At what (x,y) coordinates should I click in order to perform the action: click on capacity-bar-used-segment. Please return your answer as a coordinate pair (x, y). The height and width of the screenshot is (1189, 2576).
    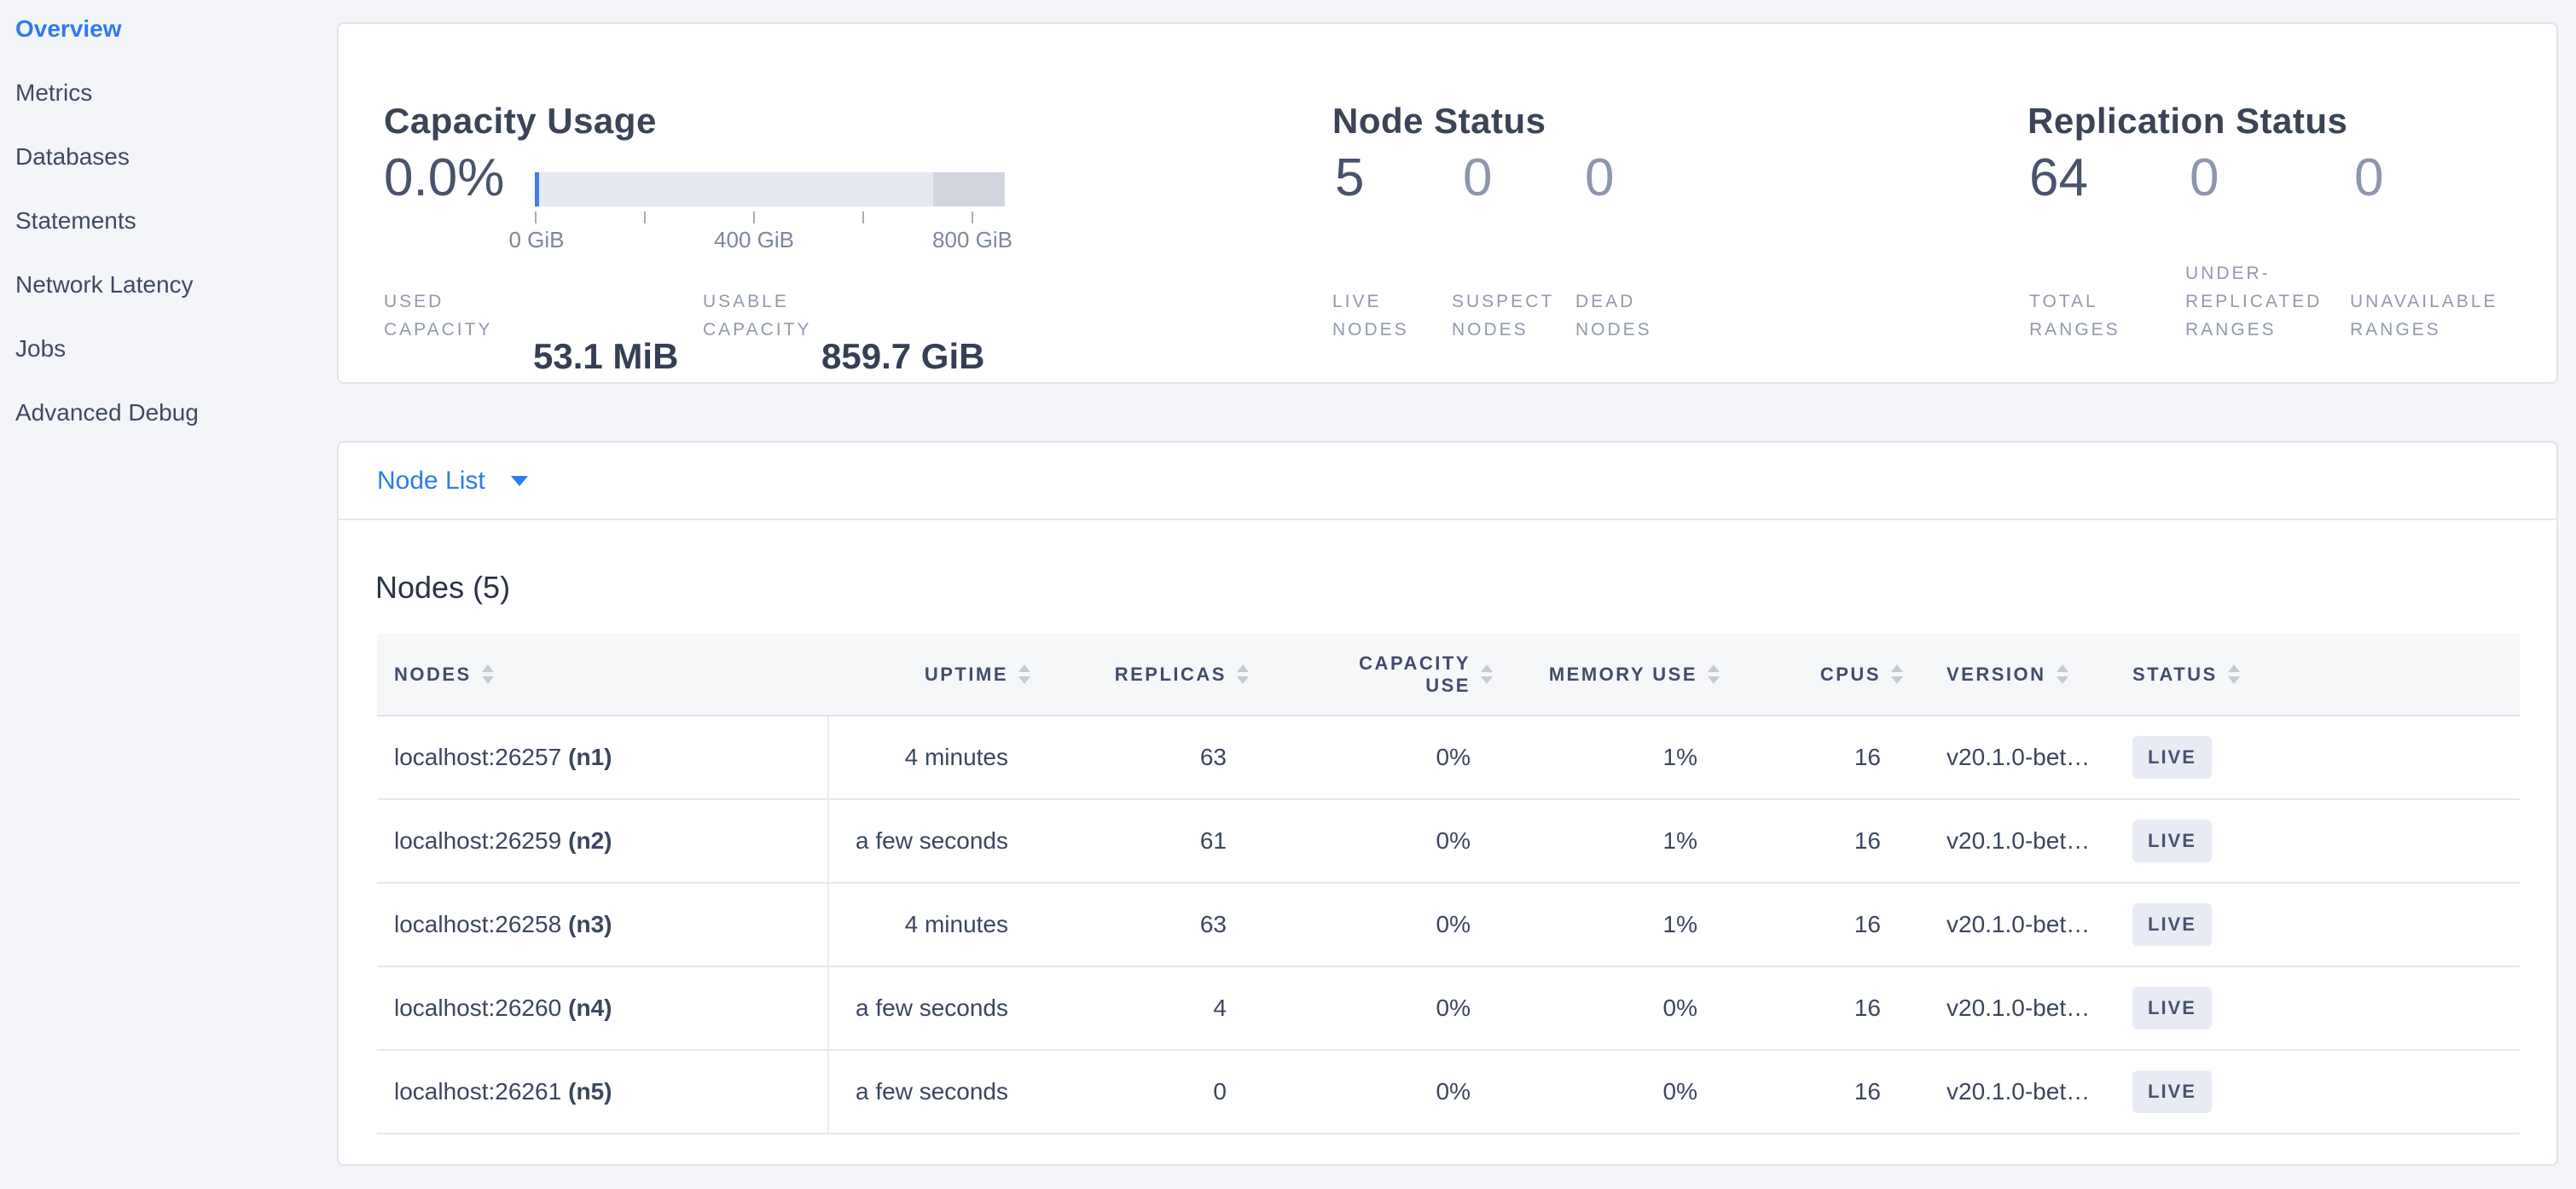
    Looking at the image, I should click on (537, 189).